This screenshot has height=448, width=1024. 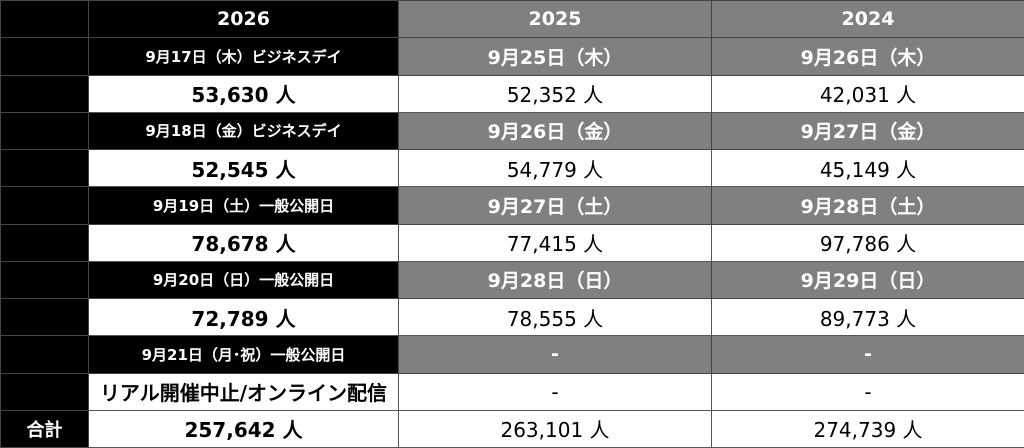 I want to click on date-cell: 9月26日（木）, so click(x=867, y=56).